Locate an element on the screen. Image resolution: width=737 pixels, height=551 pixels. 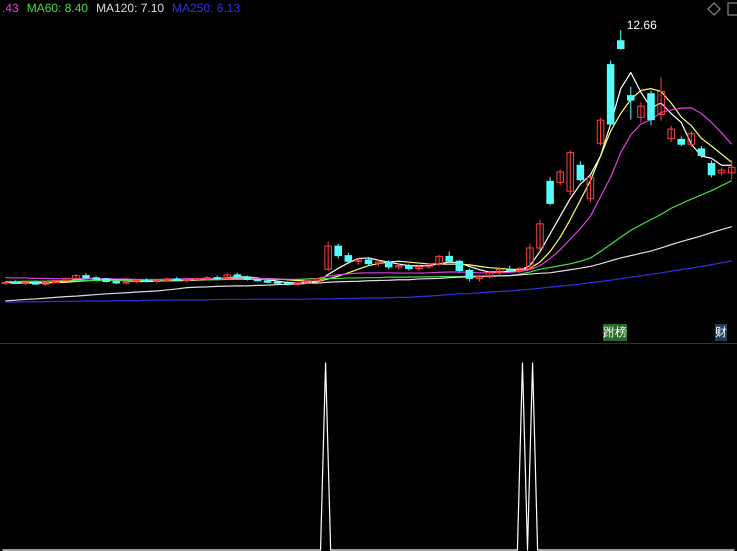
text: 财 is located at coordinates (721, 332).